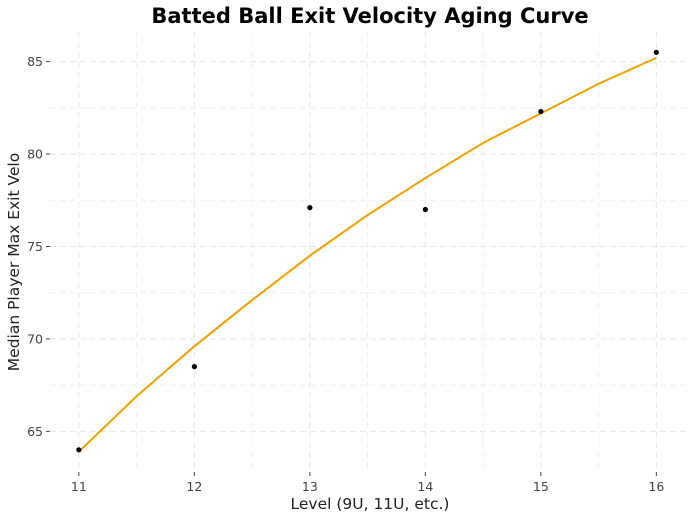  I want to click on x-axis-title: Level (9U, 11U, etc.), so click(370, 504).